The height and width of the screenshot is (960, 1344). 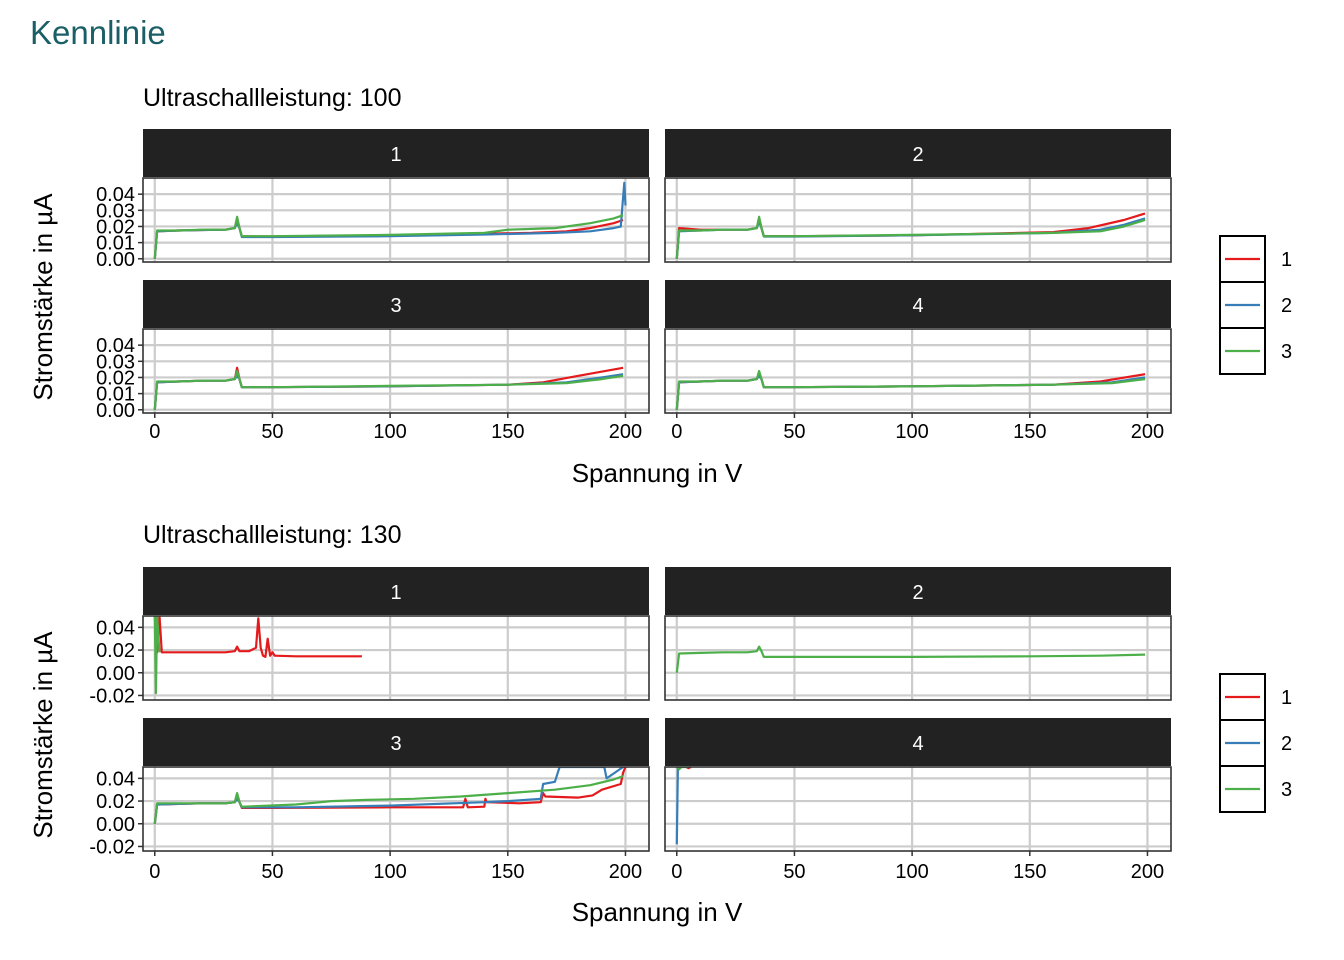 I want to click on facet-panel-1: 1 -0.020.000.020.04, so click(x=369, y=637).